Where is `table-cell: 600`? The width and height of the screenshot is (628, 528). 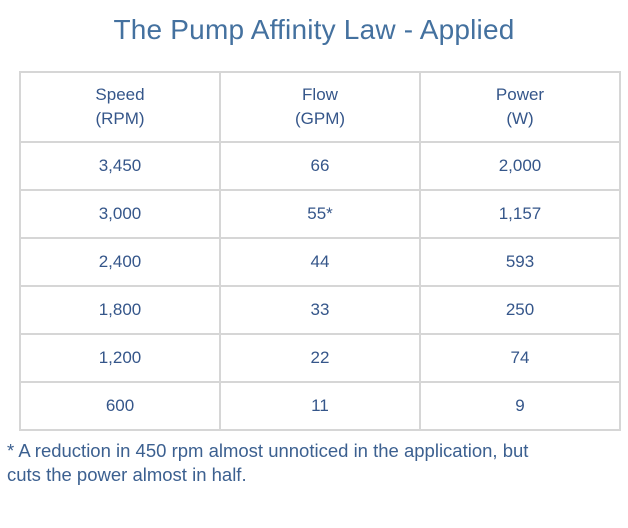
table-cell: 600 is located at coordinates (120, 406).